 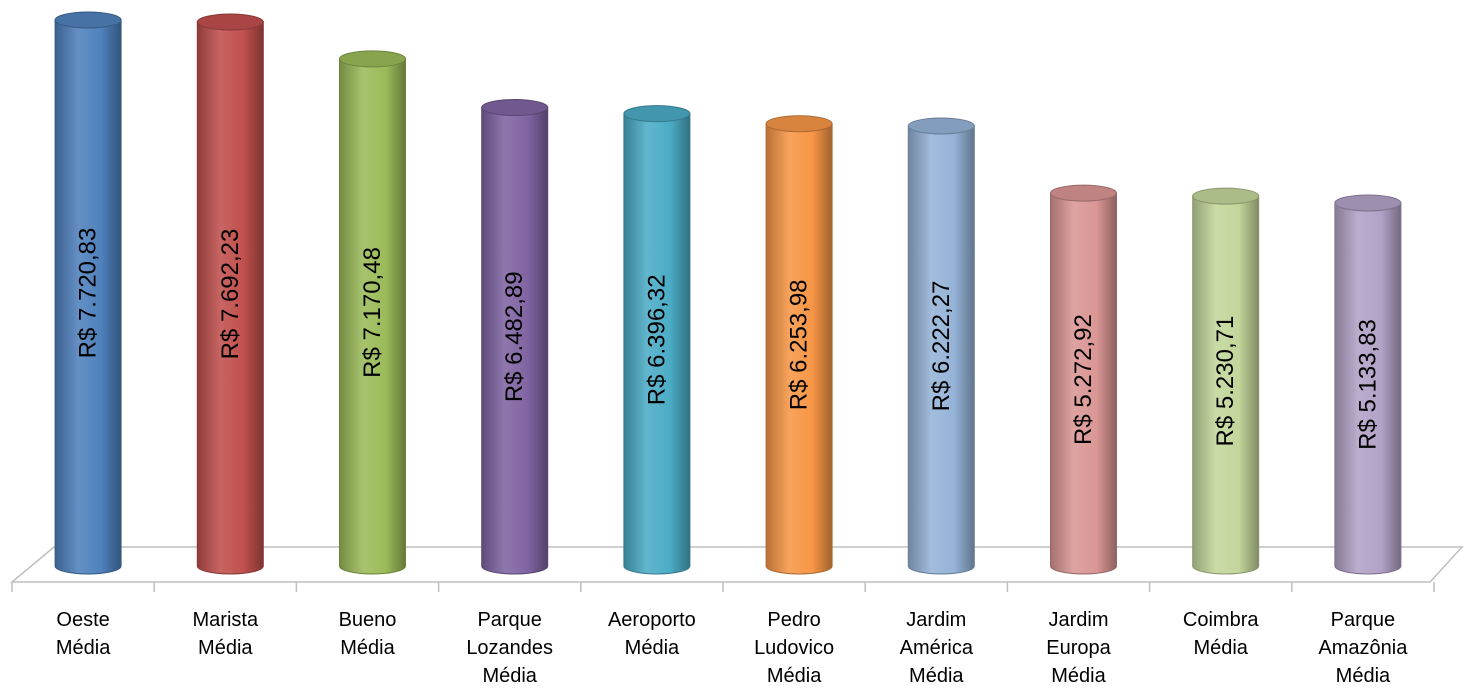 I want to click on value-label: R$ 6.253,98, so click(x=799, y=344).